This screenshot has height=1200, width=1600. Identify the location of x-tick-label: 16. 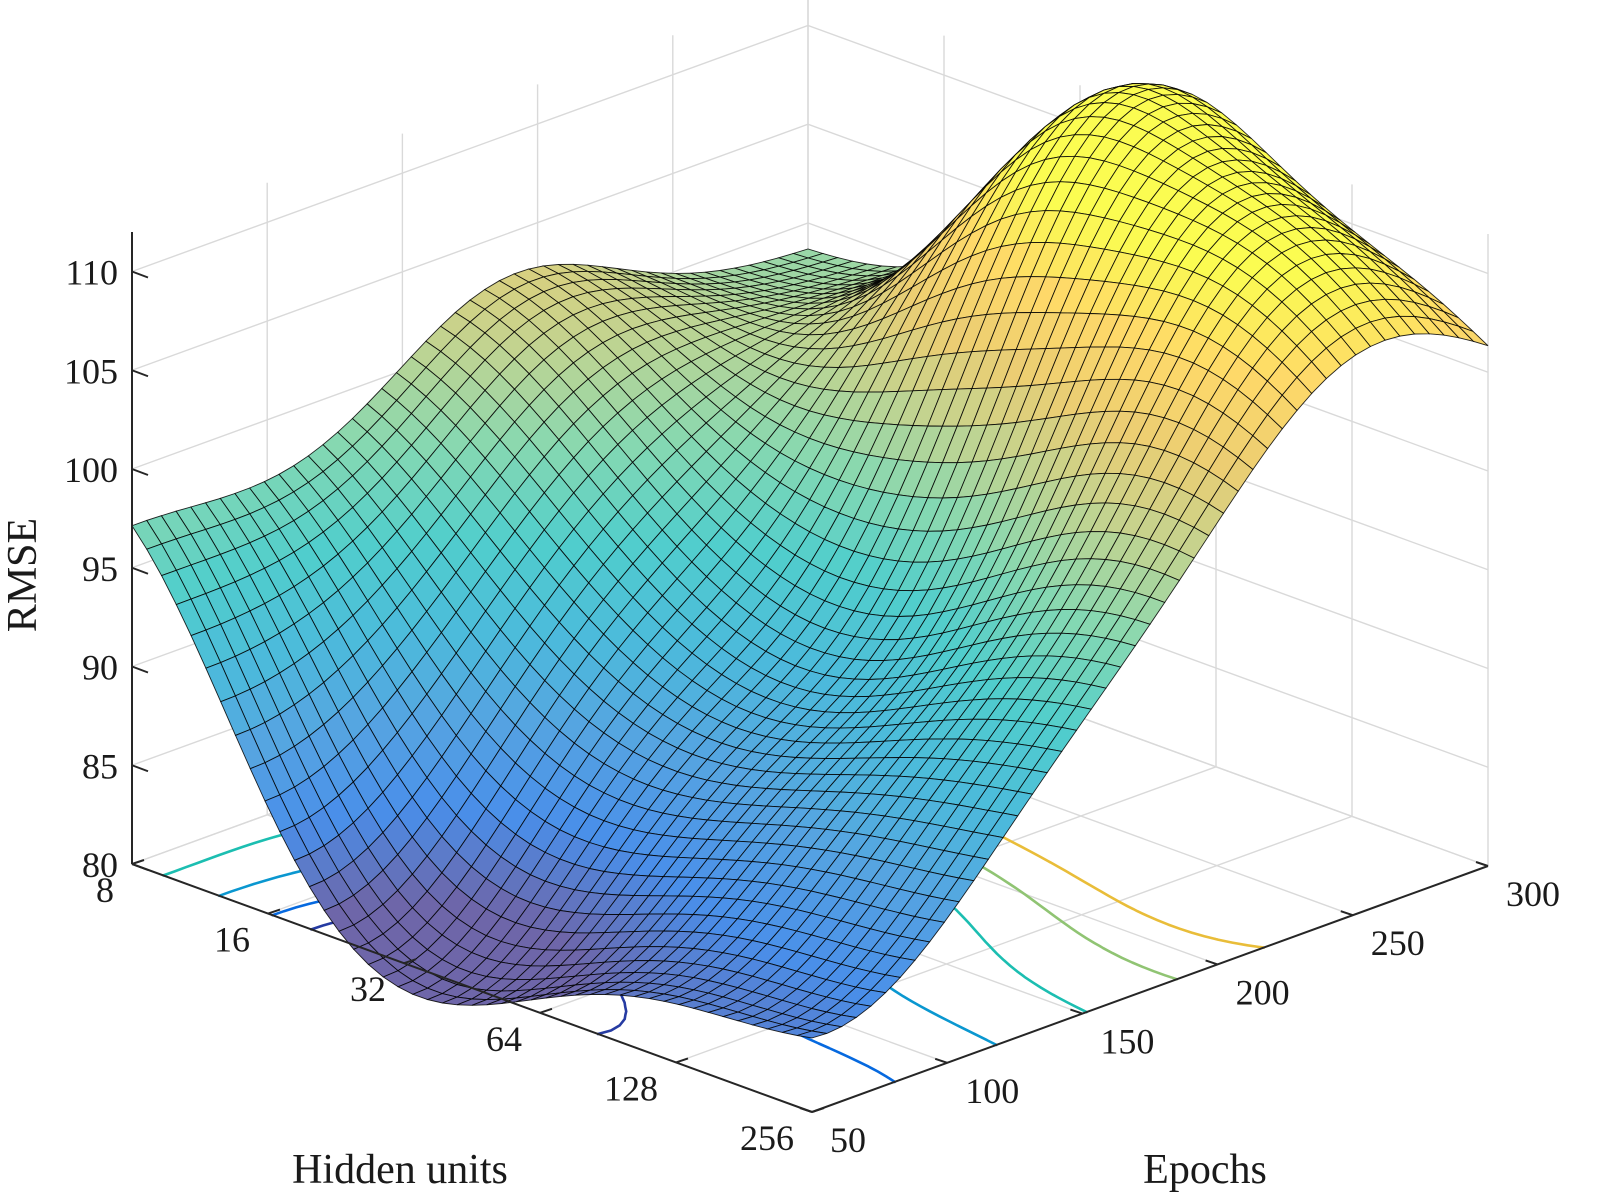
(232, 940).